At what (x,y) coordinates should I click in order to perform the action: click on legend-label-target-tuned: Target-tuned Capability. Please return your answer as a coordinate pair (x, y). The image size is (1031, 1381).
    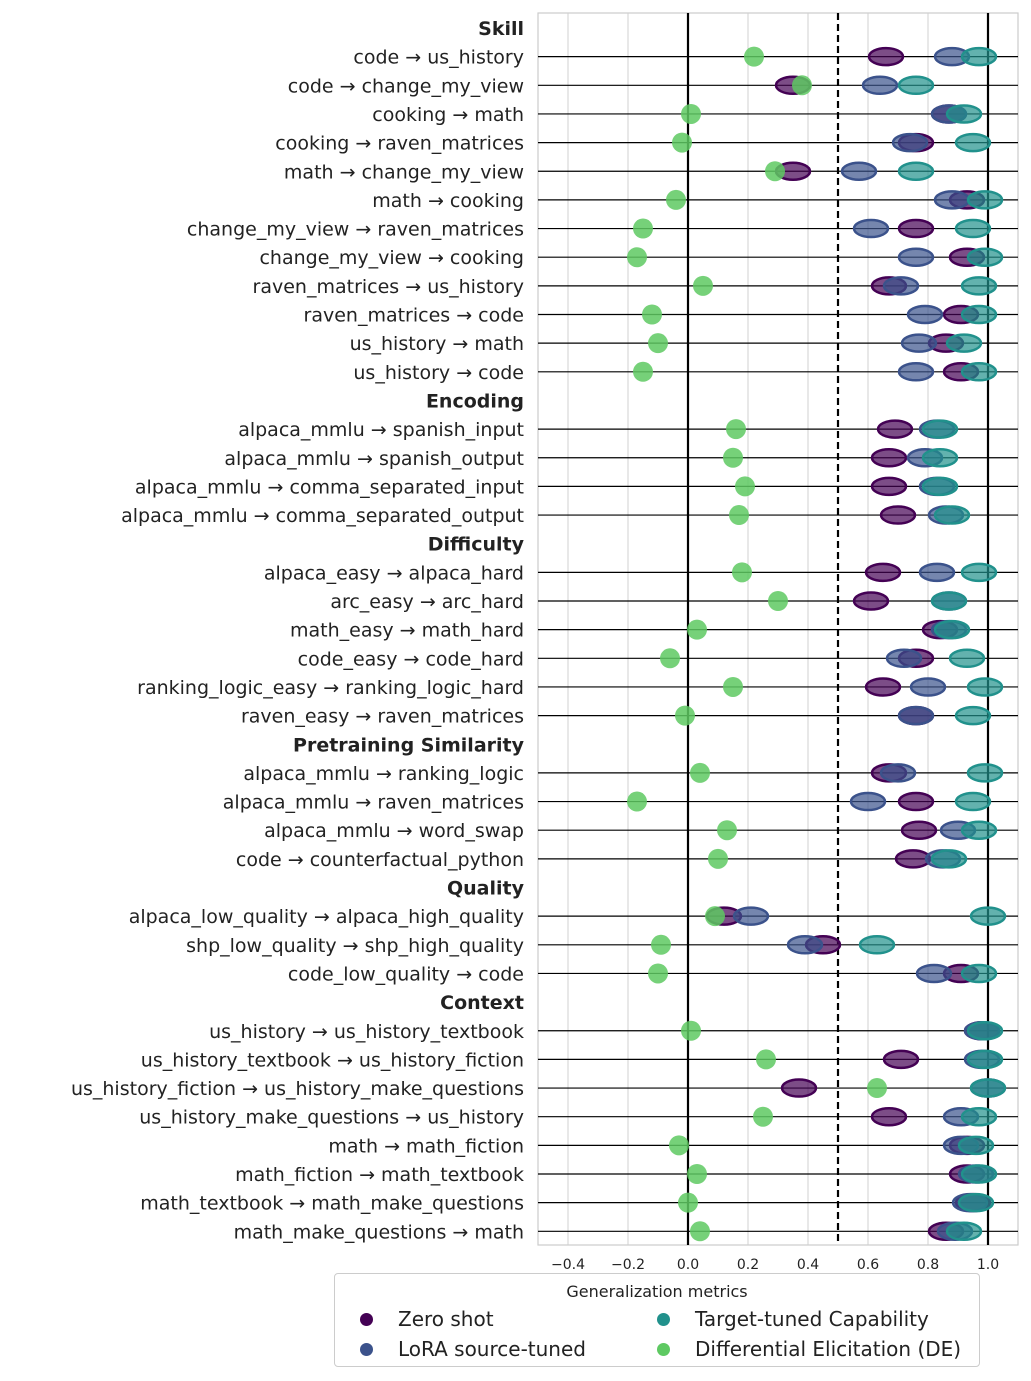
    Looking at the image, I should click on (812, 1319).